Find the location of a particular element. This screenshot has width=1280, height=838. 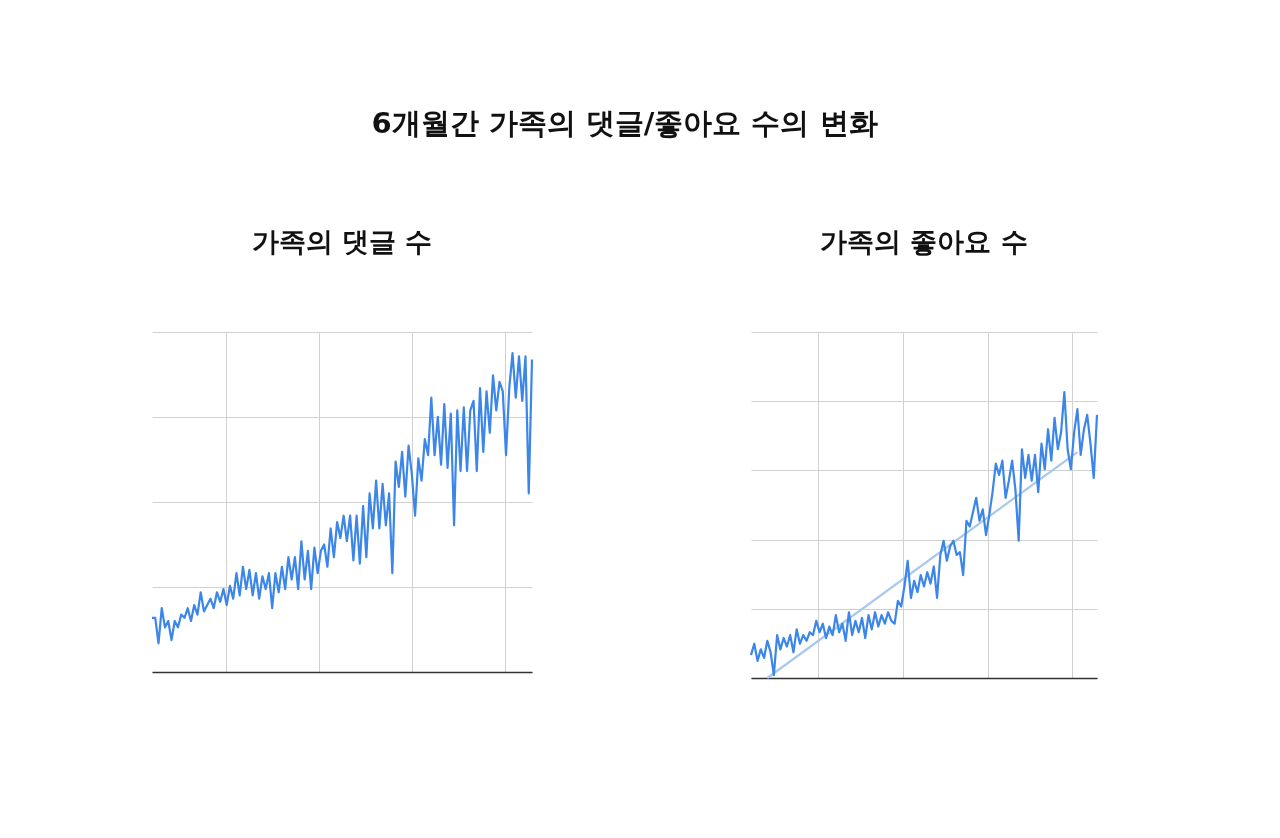

chart-title: 가족의 댓글 수 is located at coordinates (342, 241).